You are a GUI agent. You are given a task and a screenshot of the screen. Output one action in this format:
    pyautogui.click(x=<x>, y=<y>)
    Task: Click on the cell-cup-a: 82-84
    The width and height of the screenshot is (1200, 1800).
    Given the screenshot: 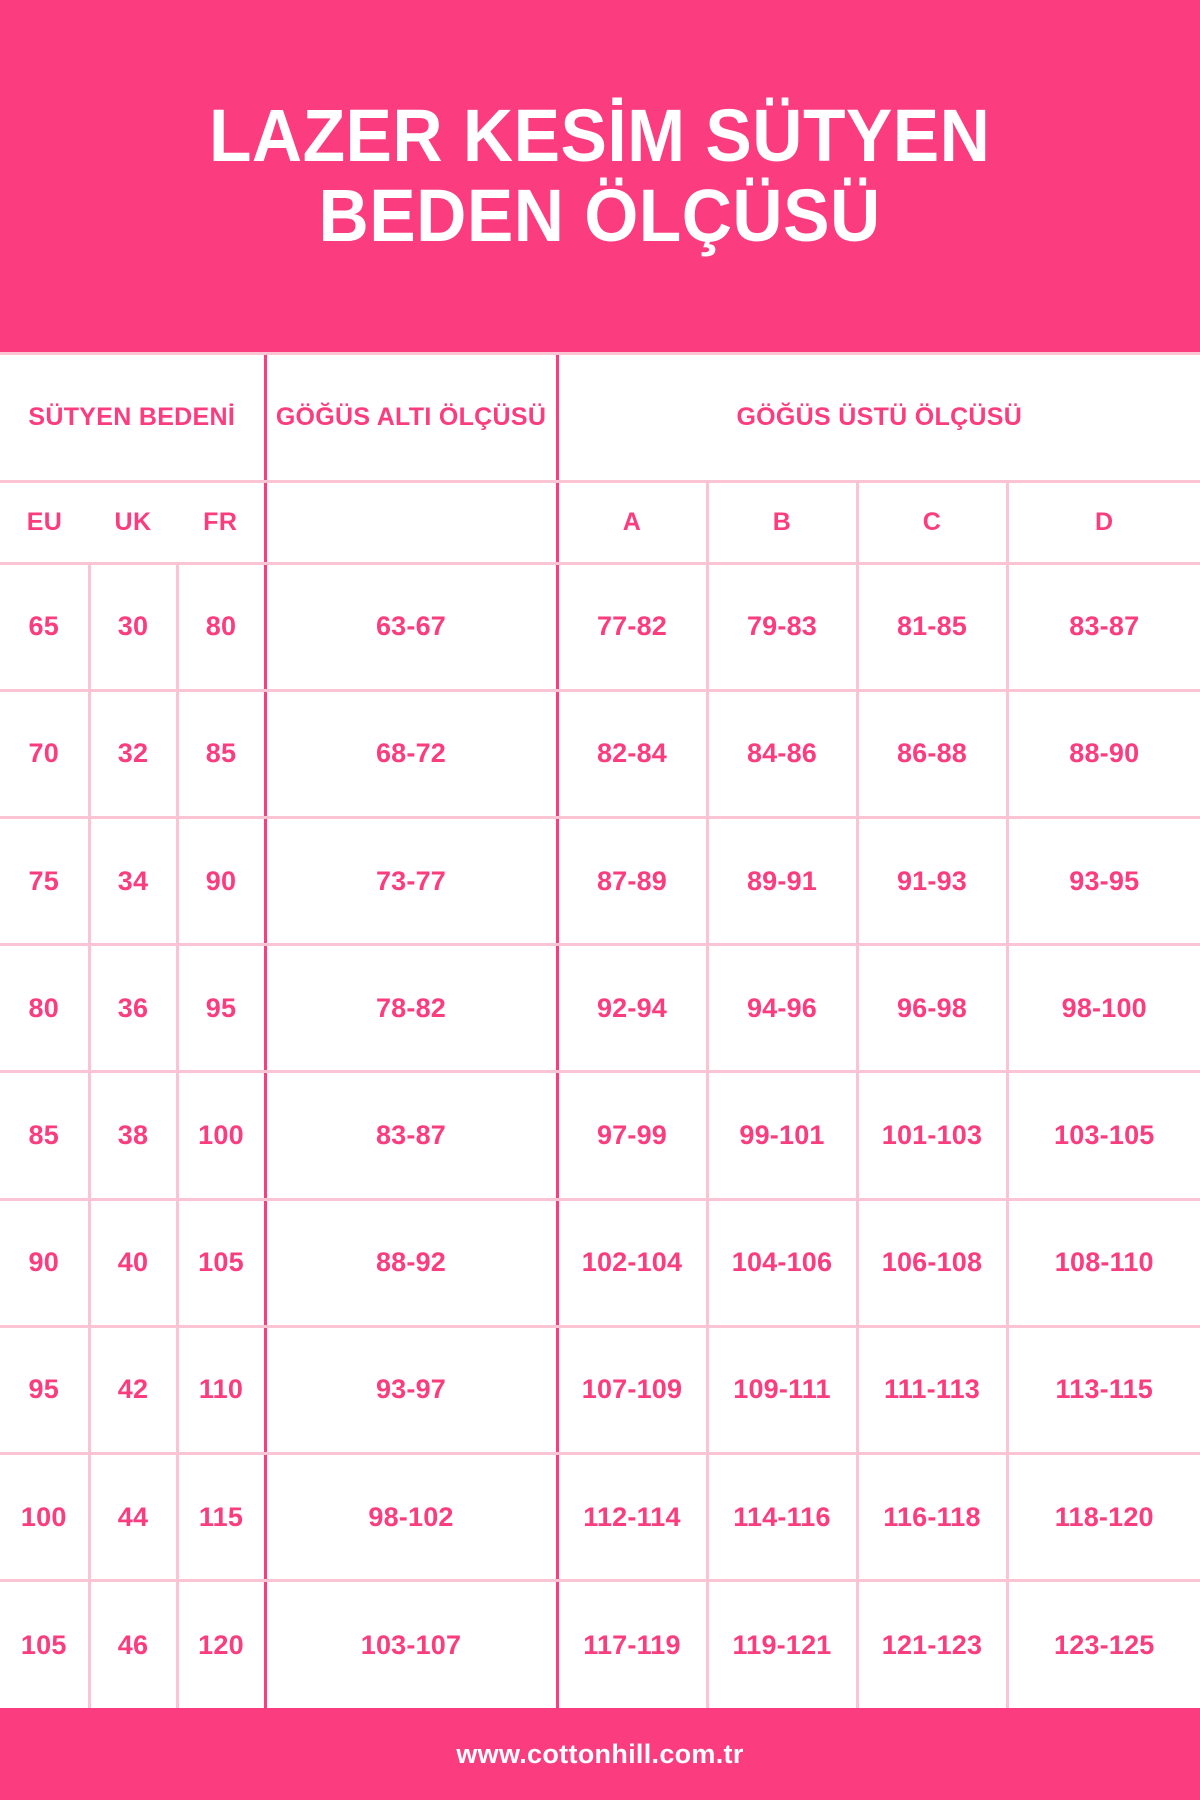 What is the action you would take?
    pyautogui.click(x=631, y=754)
    